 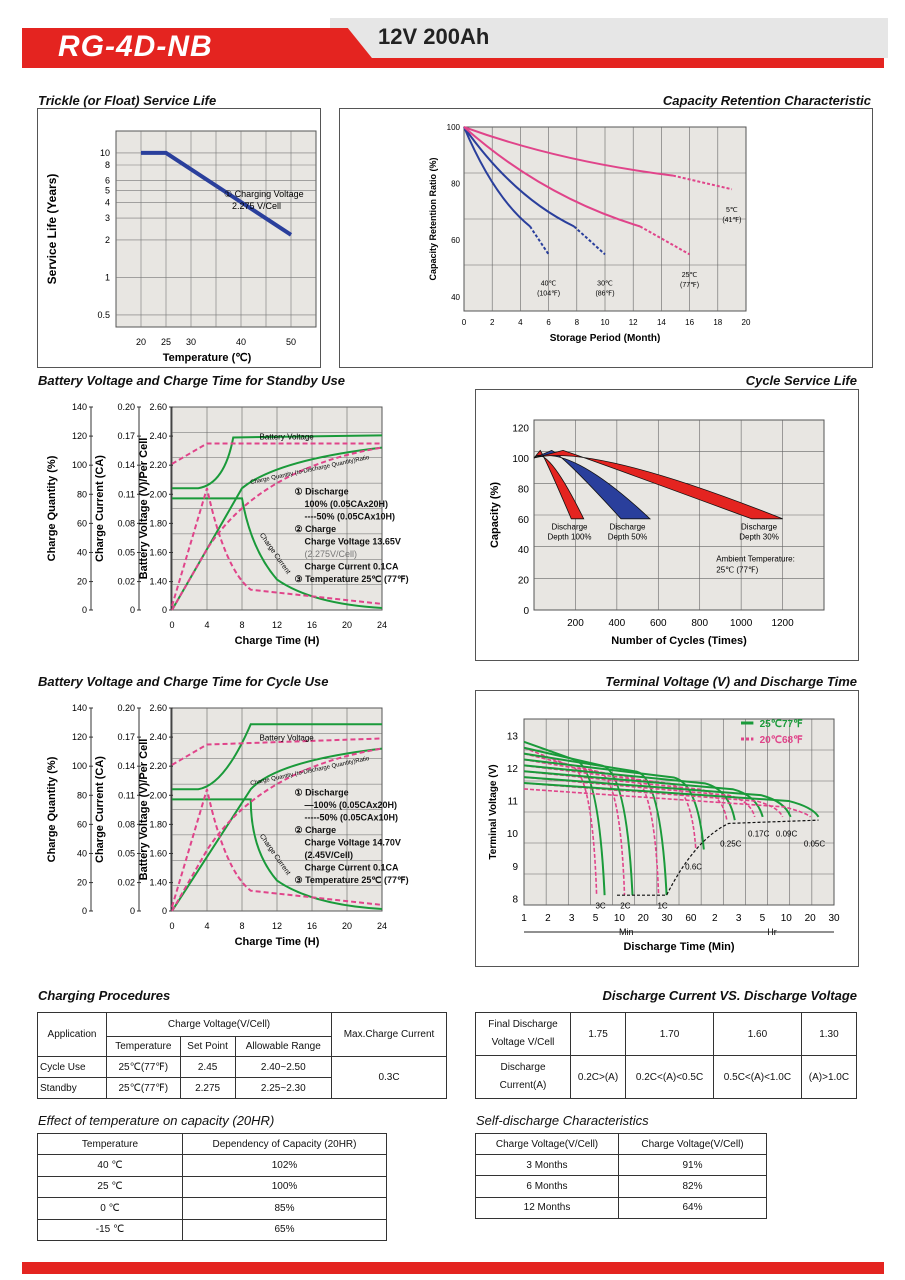 What do you see at coordinates (277, 547) in the screenshot?
I see `current-dashed` at bounding box center [277, 547].